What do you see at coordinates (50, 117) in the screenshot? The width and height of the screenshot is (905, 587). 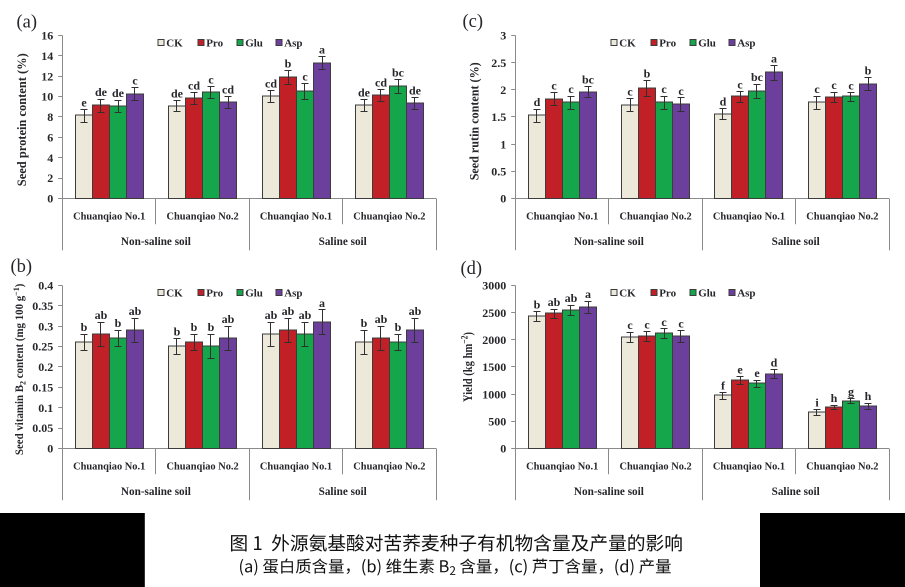 I see `svg-text: 8` at bounding box center [50, 117].